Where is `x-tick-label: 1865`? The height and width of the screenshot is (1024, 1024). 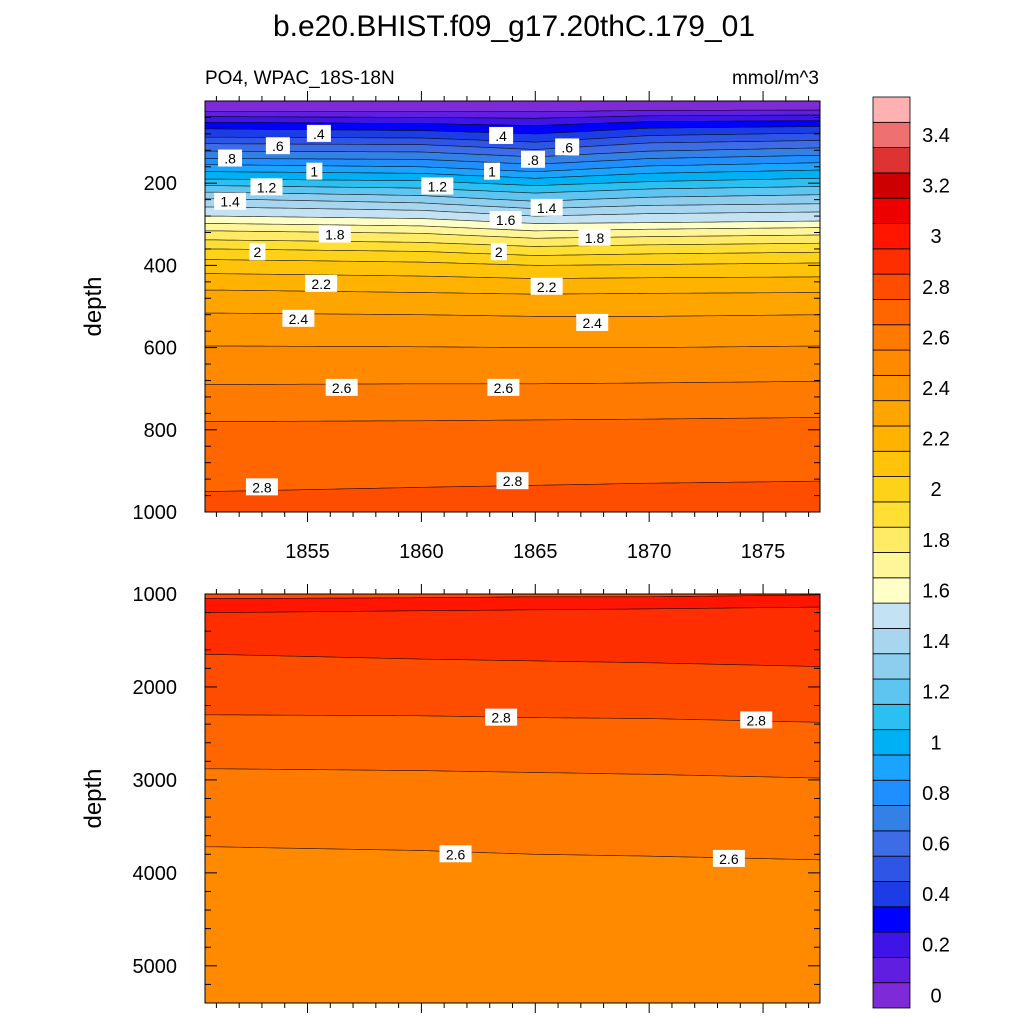
x-tick-label: 1865 is located at coordinates (535, 552).